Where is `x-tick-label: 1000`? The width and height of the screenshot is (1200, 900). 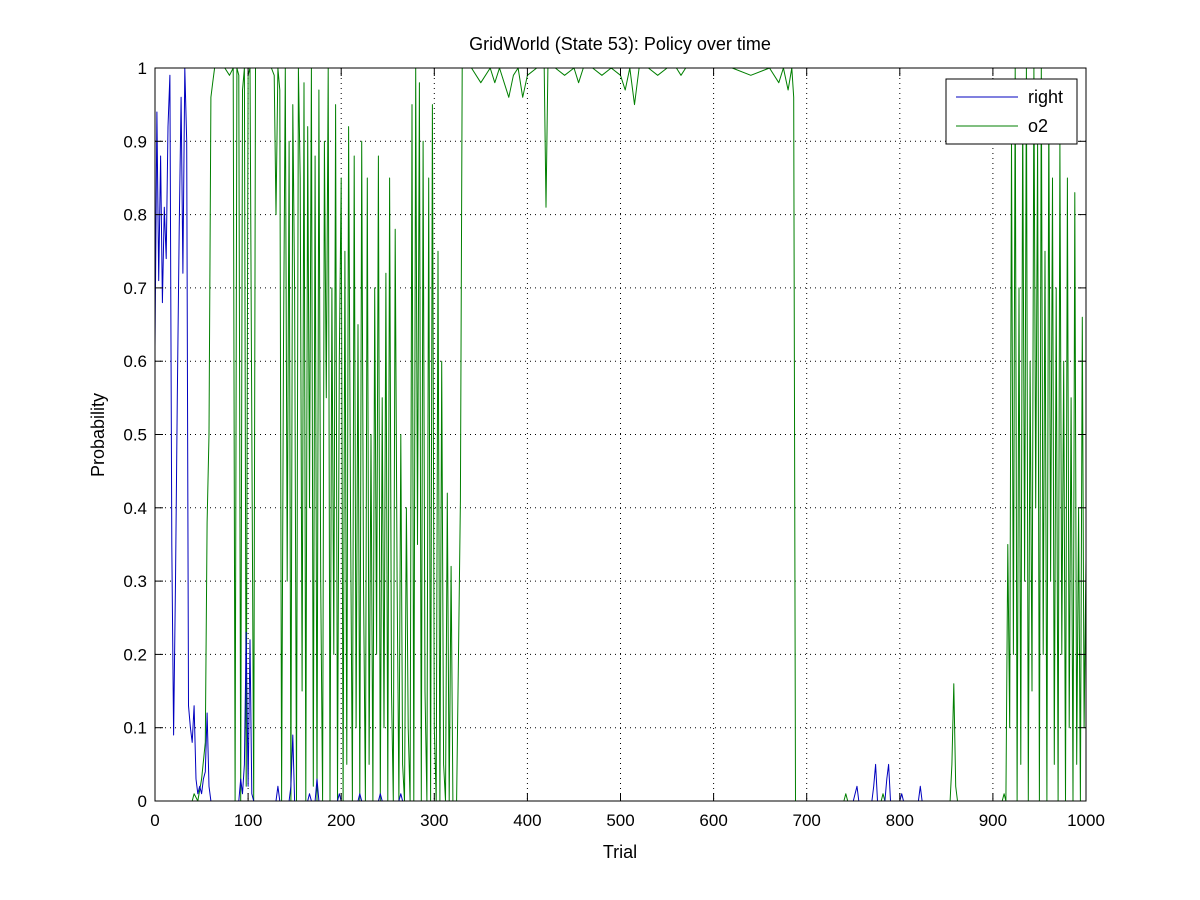 x-tick-label: 1000 is located at coordinates (1086, 820).